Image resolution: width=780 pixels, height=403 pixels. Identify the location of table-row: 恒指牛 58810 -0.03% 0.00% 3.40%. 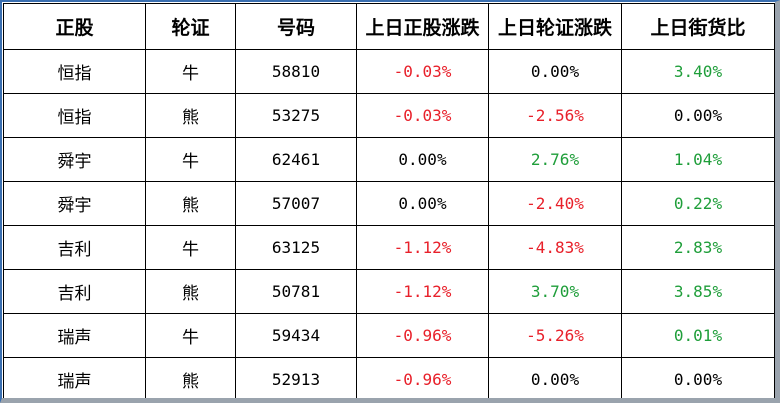
(389, 71).